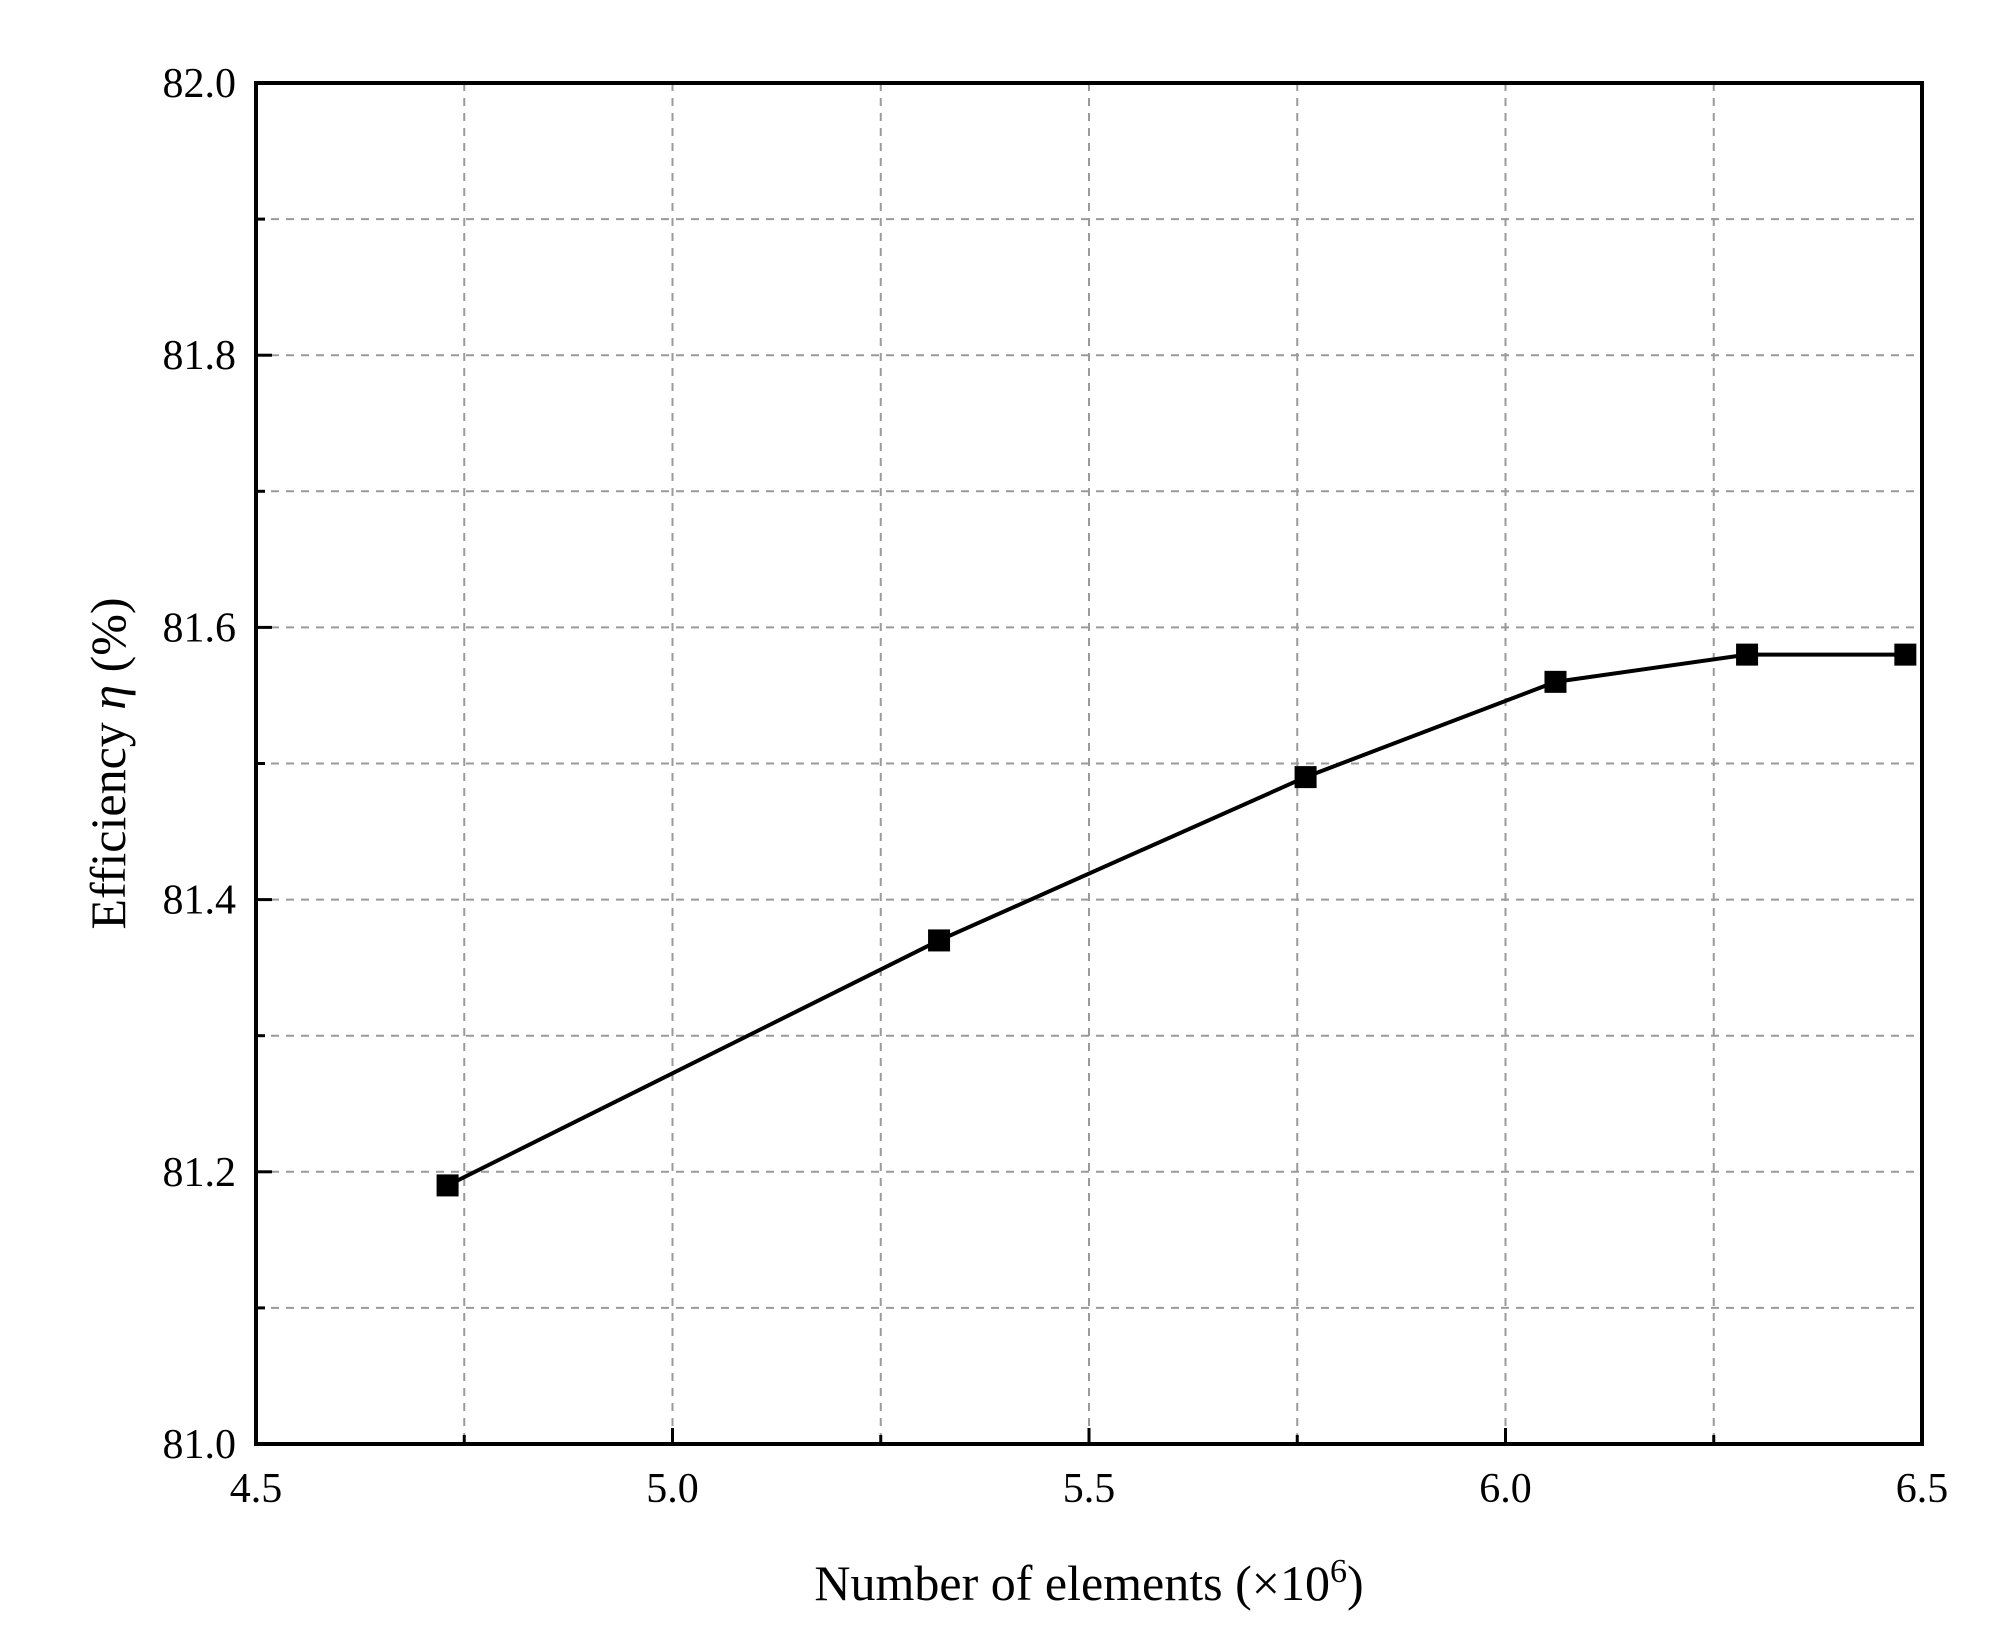  I want to click on x-tick-label-3: 6.0, so click(1505, 1489).